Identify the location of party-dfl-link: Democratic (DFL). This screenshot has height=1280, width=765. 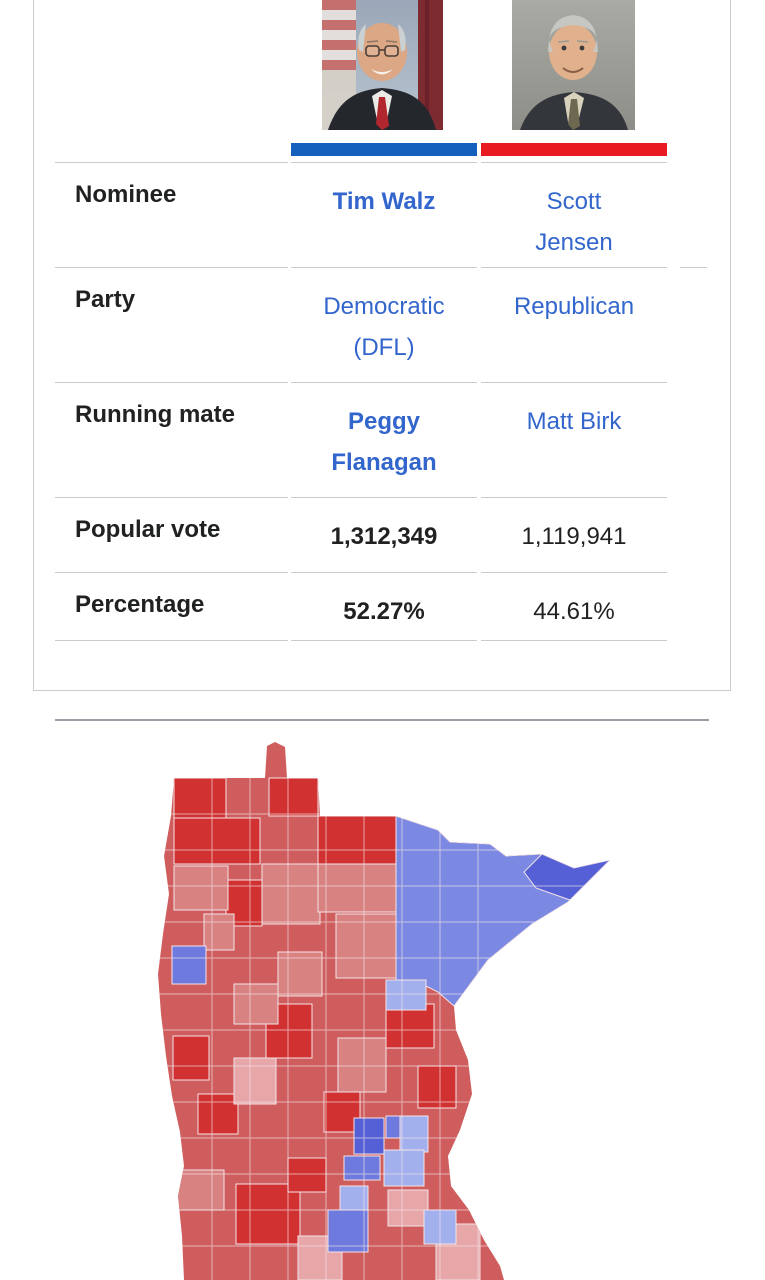
(384, 327).